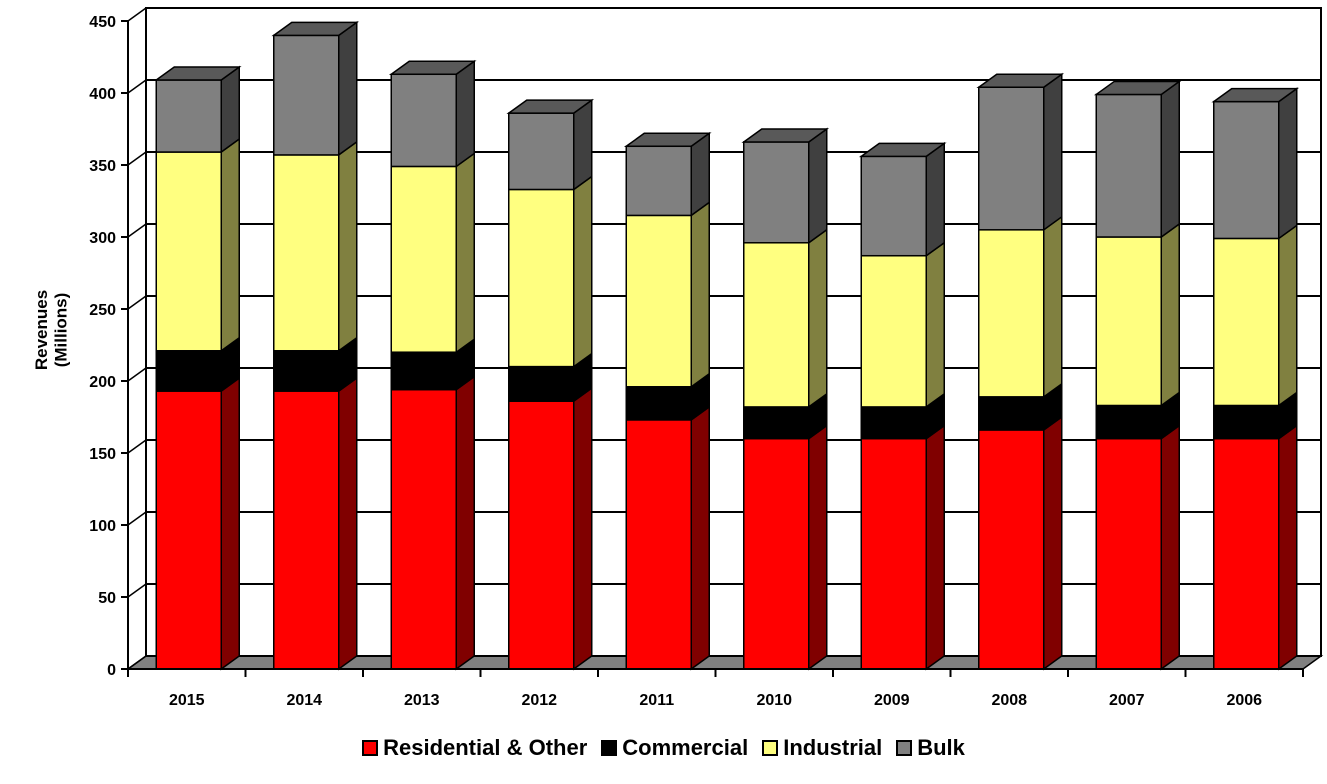  Describe the element at coordinates (306, 95) in the screenshot. I see `bar-bulk-2014` at that location.